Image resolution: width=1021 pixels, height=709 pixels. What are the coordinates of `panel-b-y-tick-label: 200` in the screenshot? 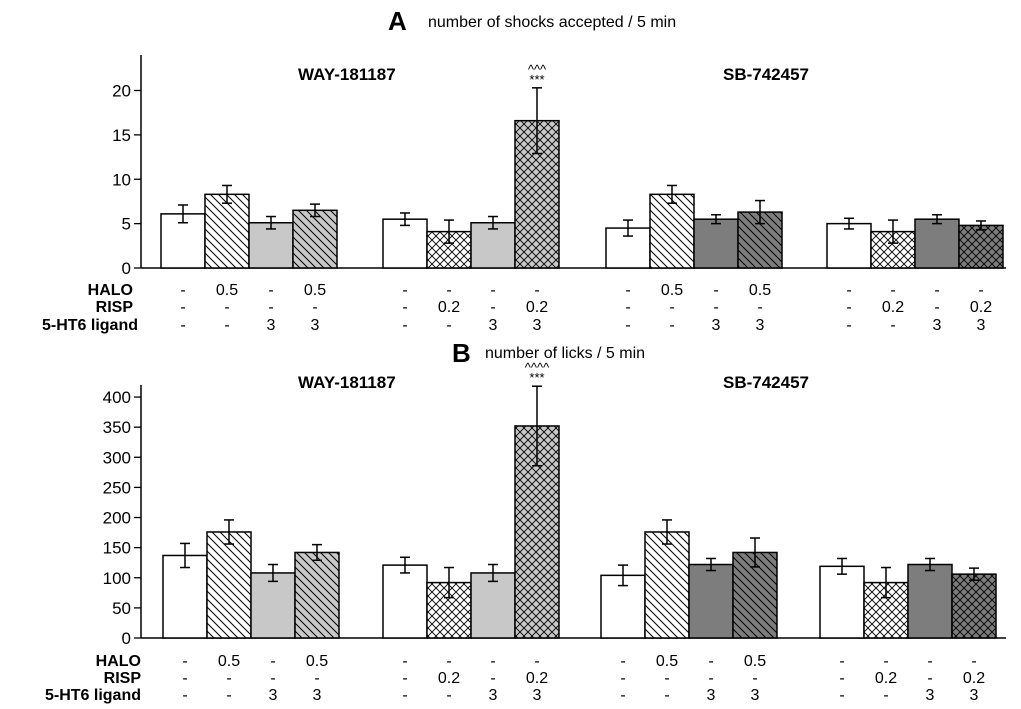 It's located at (117, 518).